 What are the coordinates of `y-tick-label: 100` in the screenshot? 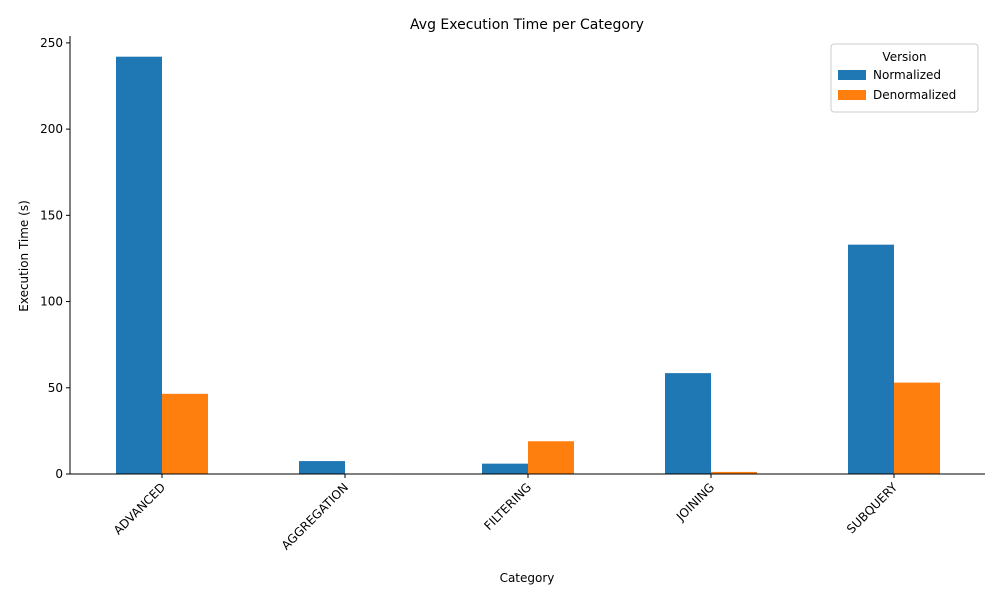 It's located at (51, 302).